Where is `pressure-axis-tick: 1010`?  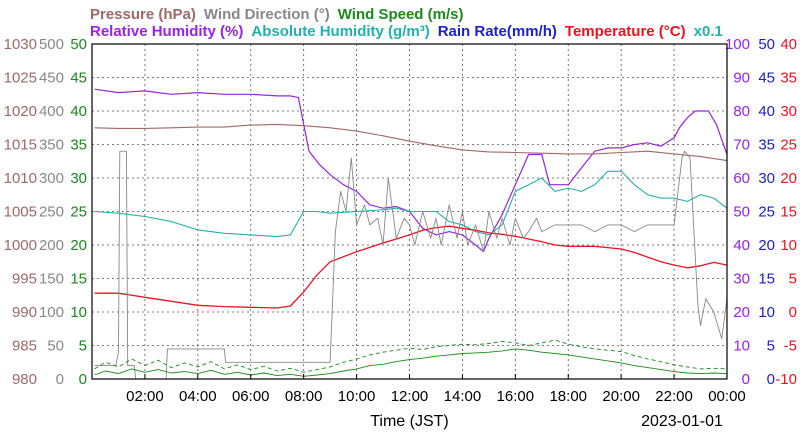 pressure-axis-tick: 1010 is located at coordinates (20, 178).